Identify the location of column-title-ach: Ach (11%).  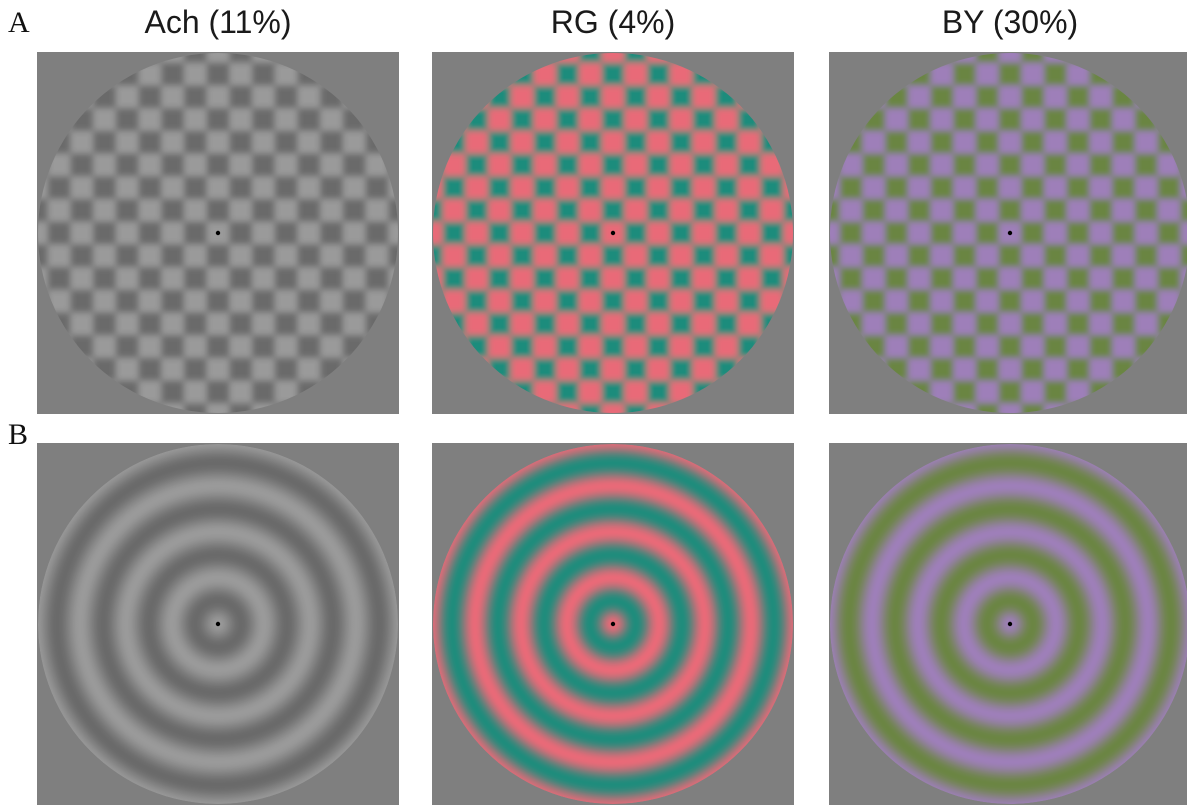
(218, 22).